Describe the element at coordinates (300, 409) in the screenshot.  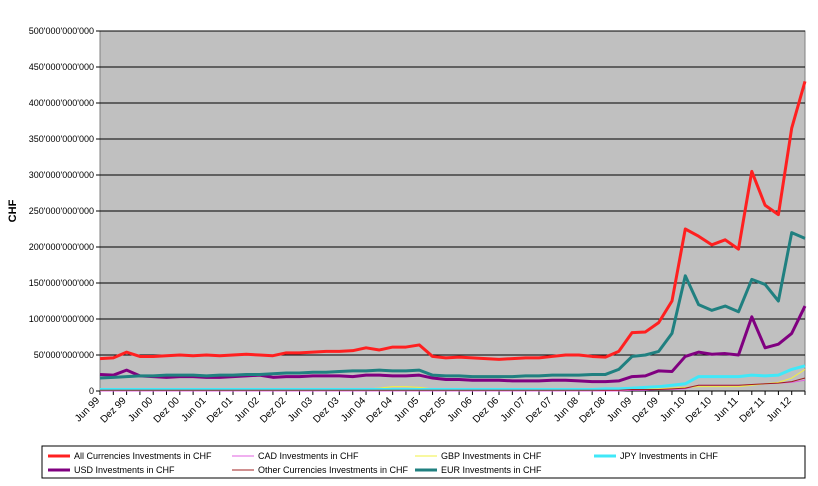
I see `x-tick-label: Jun 03` at that location.